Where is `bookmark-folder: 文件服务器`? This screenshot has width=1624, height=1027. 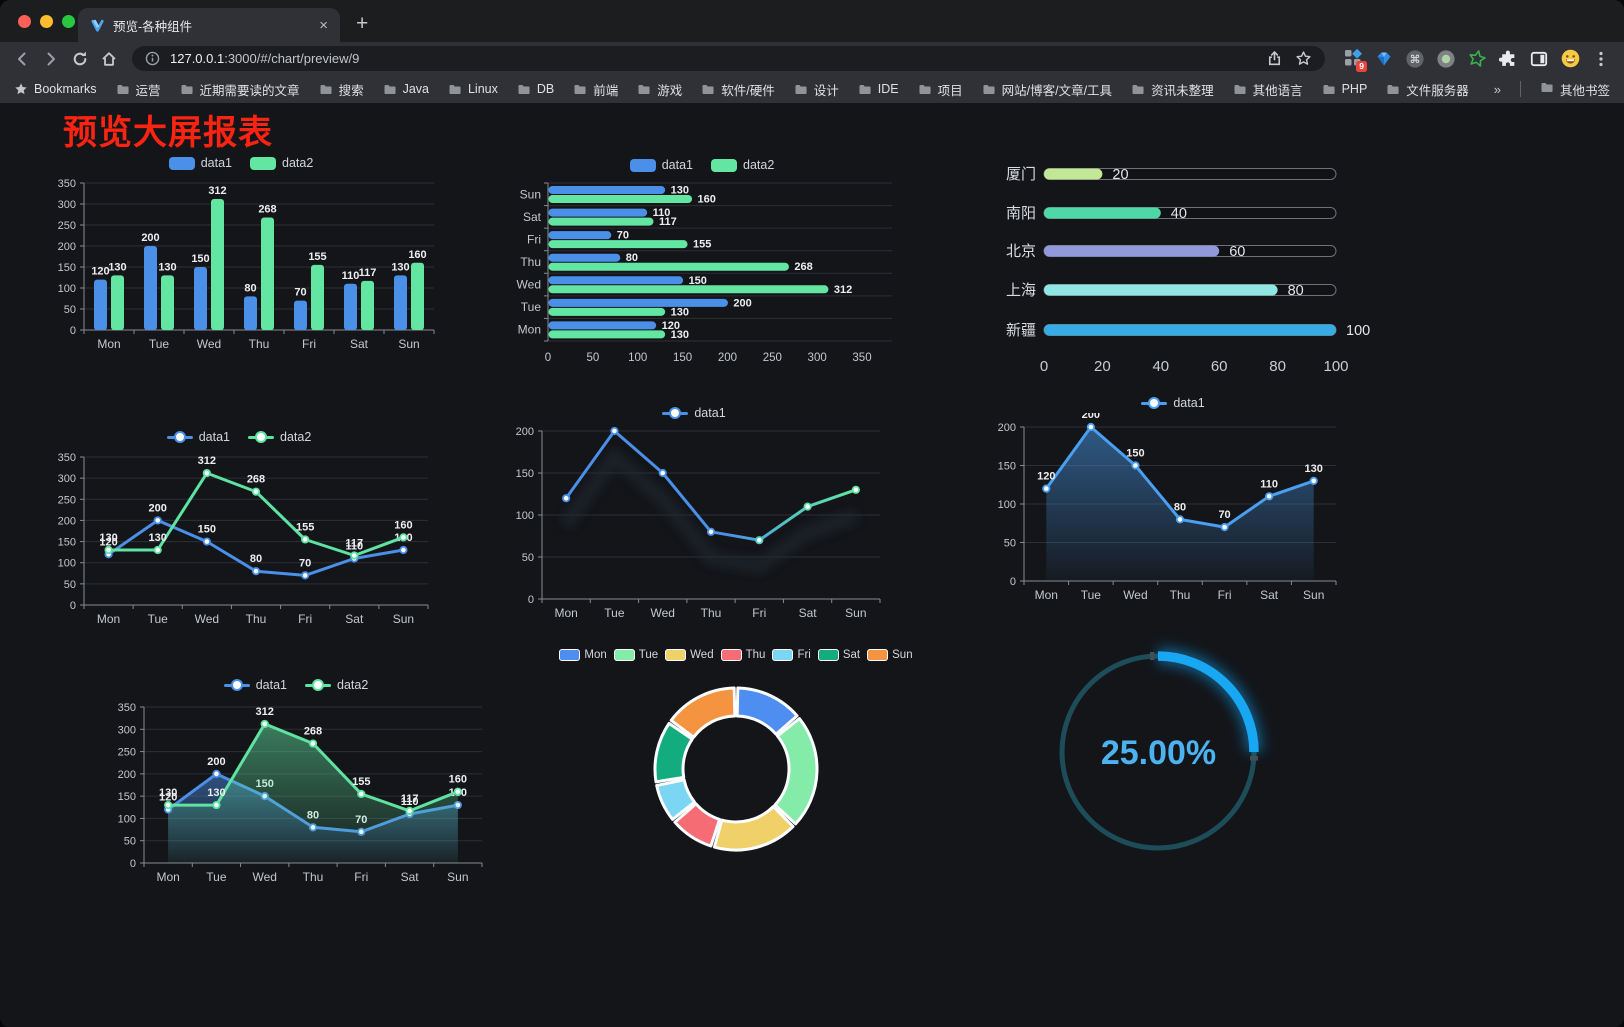 bookmark-folder: 文件服务器 is located at coordinates (1427, 89).